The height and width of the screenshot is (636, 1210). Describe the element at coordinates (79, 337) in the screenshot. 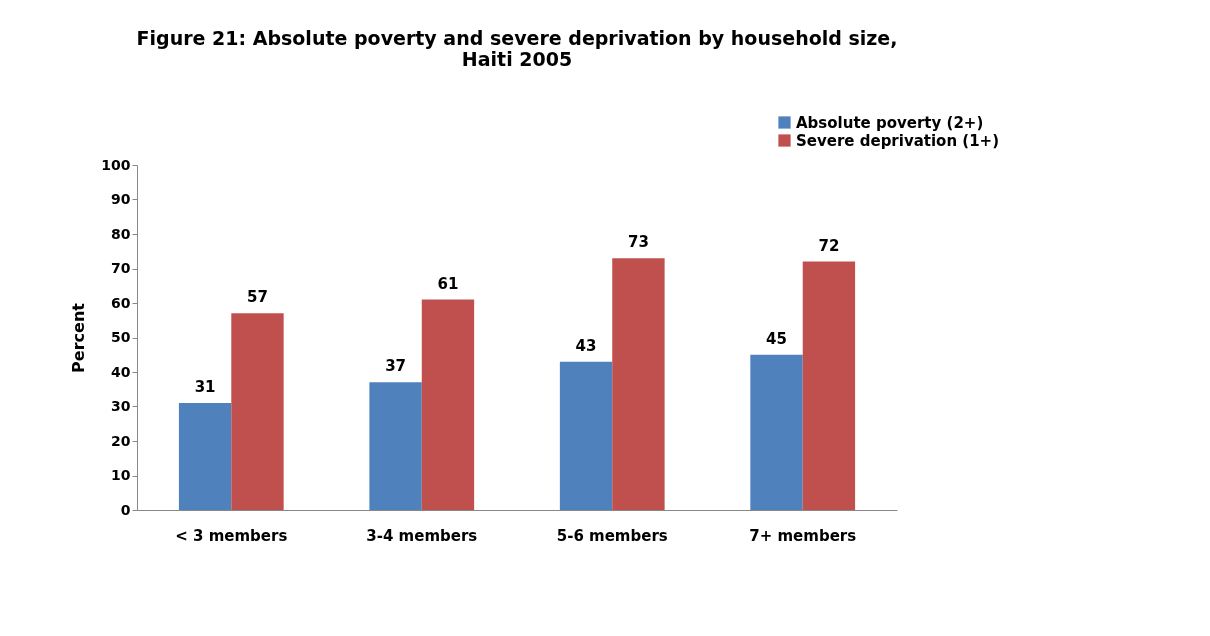

I see `y-axis-title: Percent` at that location.